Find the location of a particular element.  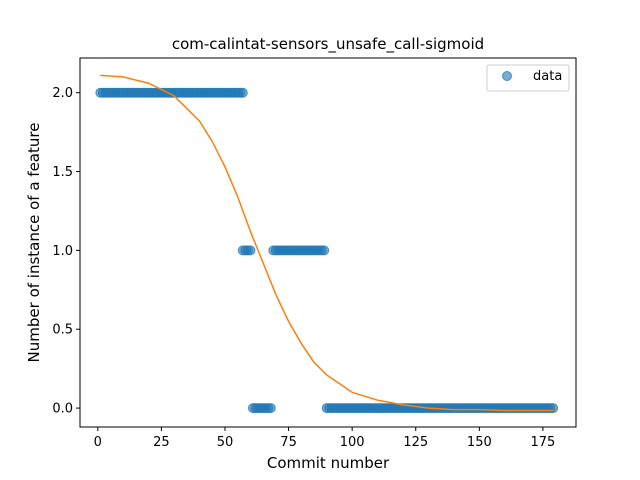

y-tick-label: 0.5 is located at coordinates (62, 330).